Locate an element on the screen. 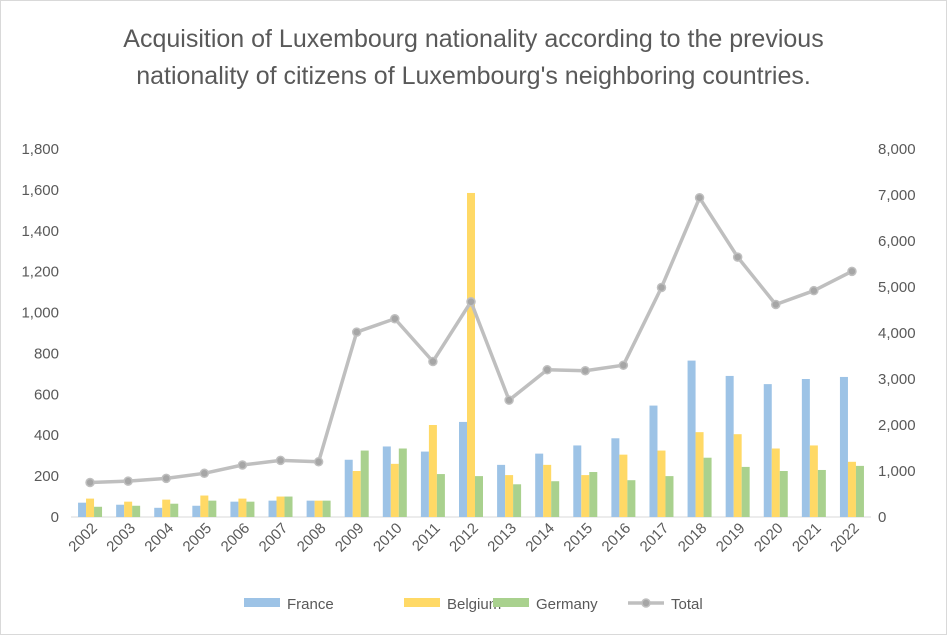 Image resolution: width=947 pixels, height=635 pixels. y-left-tick-label: 0 is located at coordinates (55, 517).